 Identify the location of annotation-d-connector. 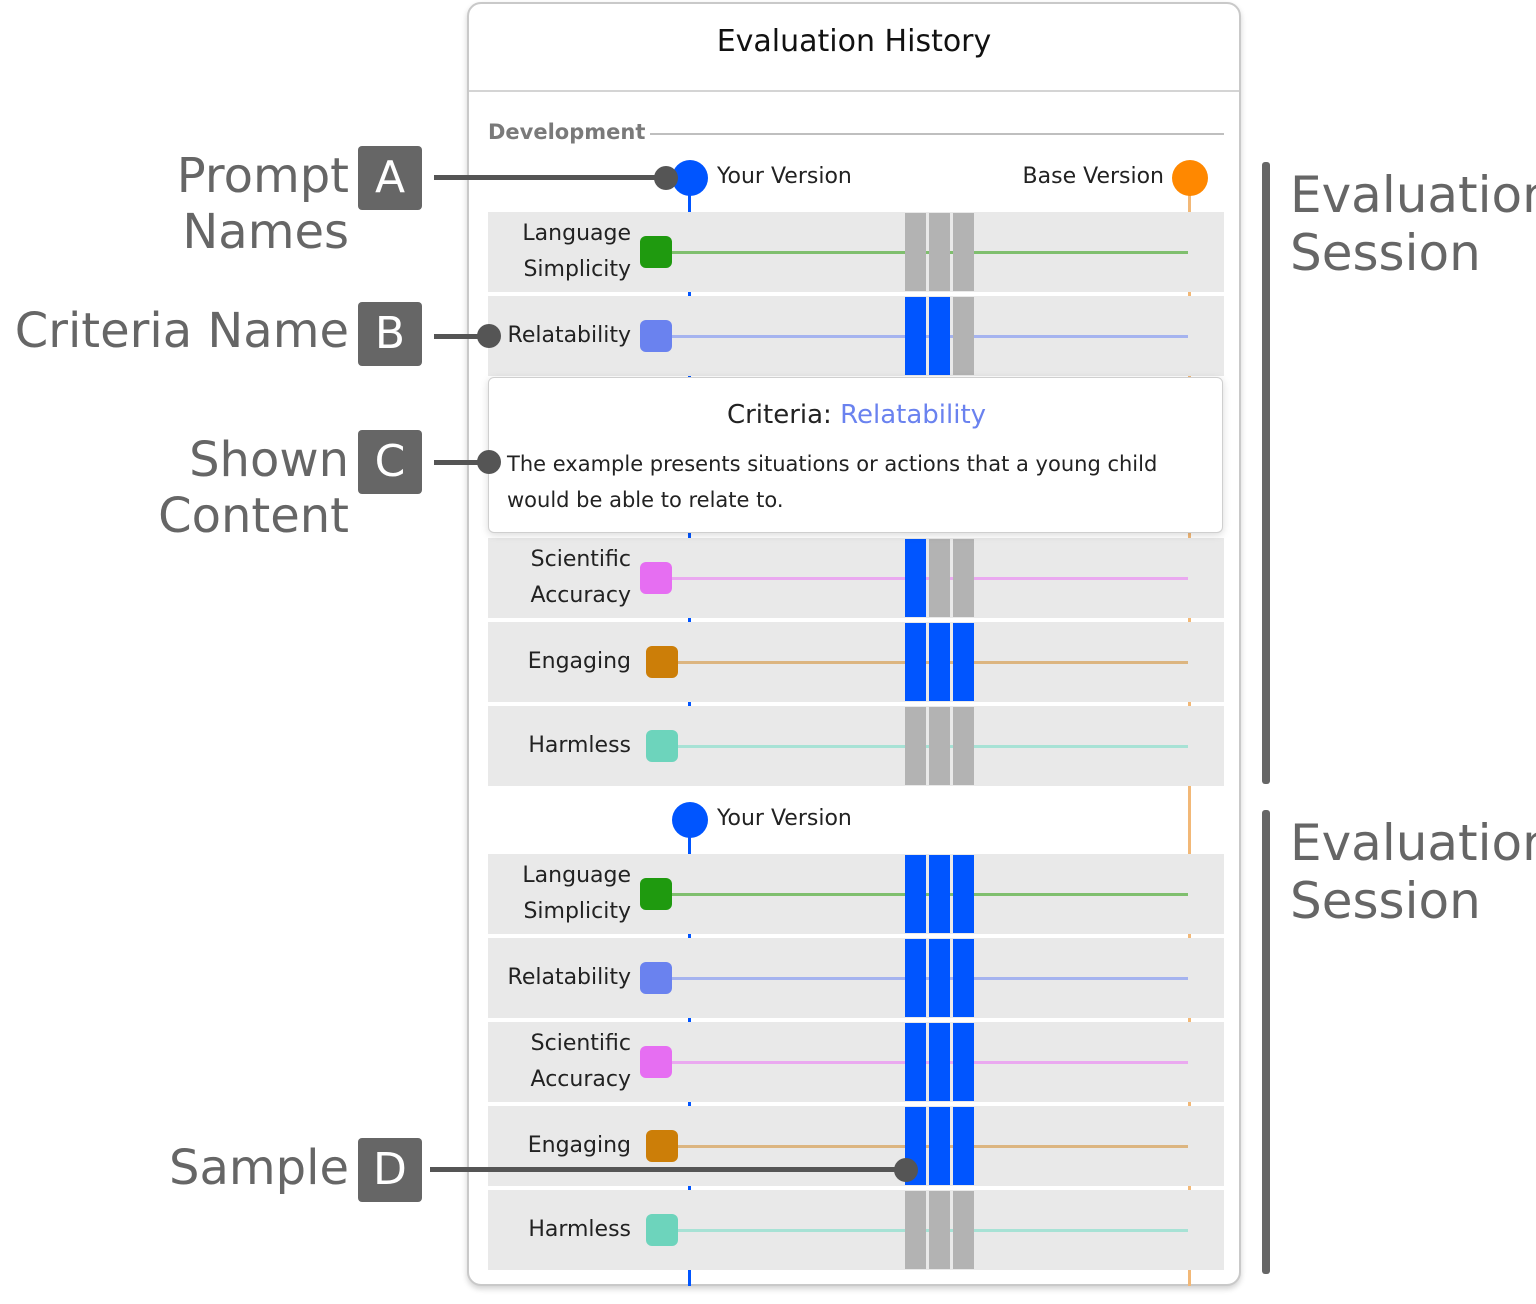
(669, 1169).